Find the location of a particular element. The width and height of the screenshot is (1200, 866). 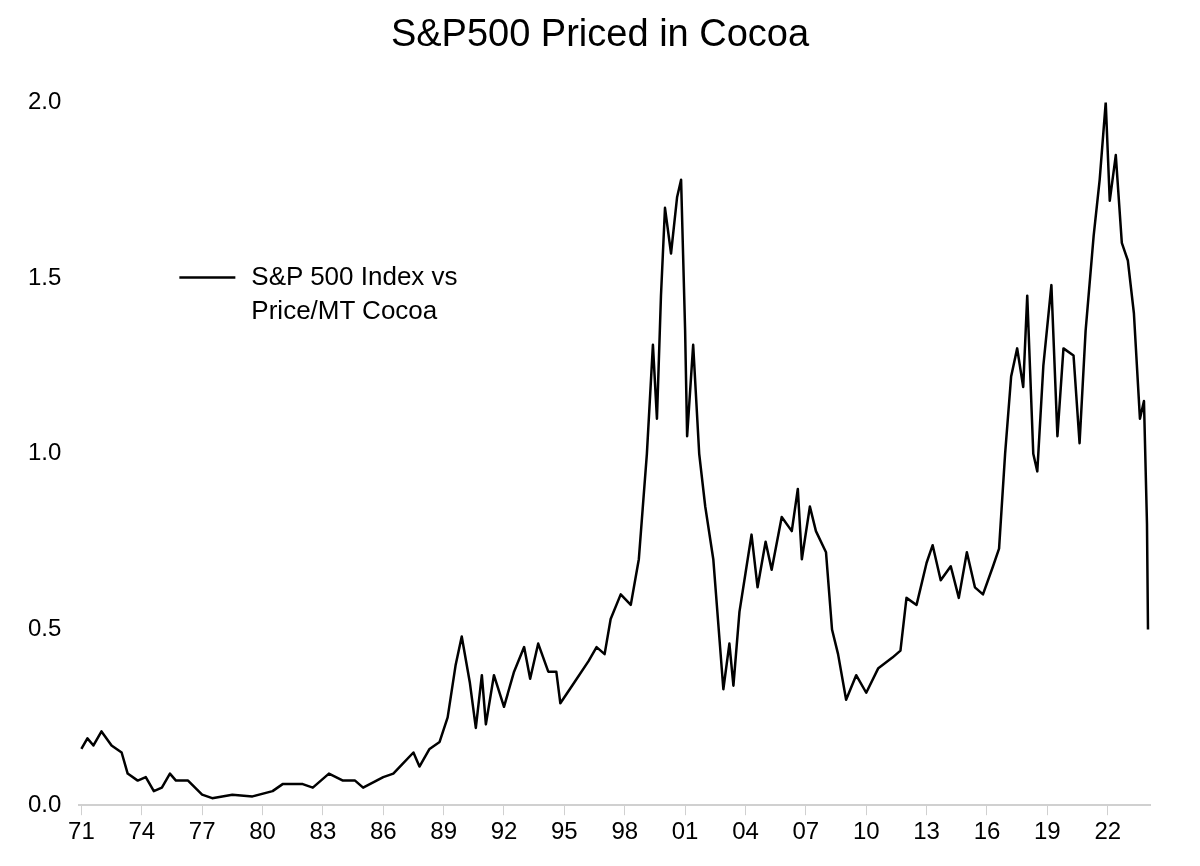

x-tick-label: 95 is located at coordinates (564, 831).